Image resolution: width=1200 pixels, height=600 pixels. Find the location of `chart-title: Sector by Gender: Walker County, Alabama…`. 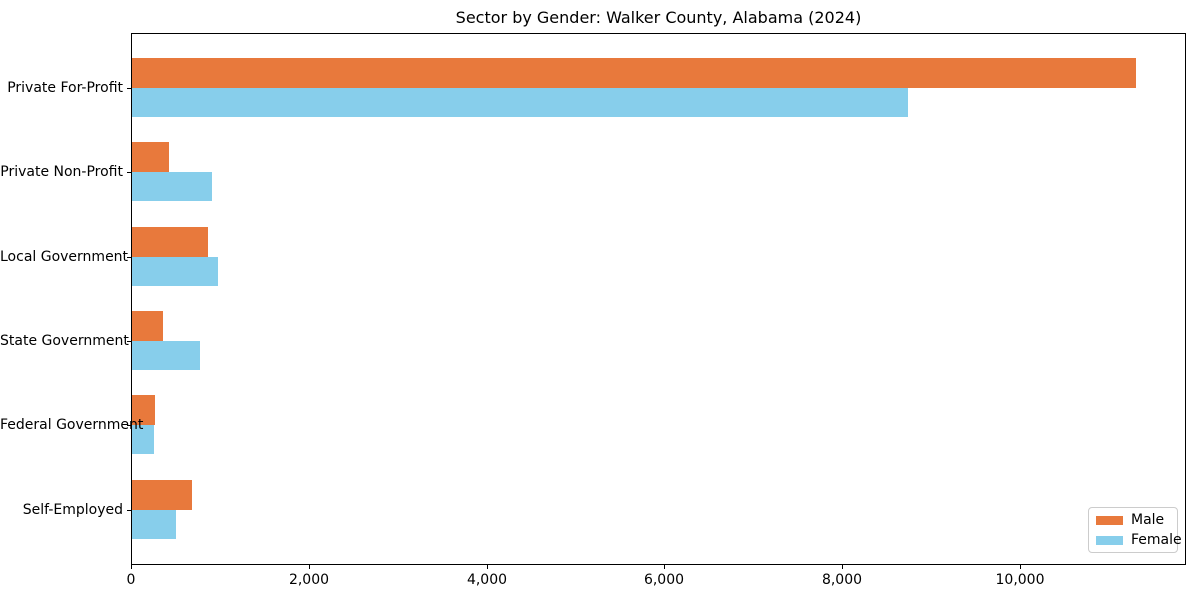

chart-title: Sector by Gender: Walker County, Alabama… is located at coordinates (658, 17).